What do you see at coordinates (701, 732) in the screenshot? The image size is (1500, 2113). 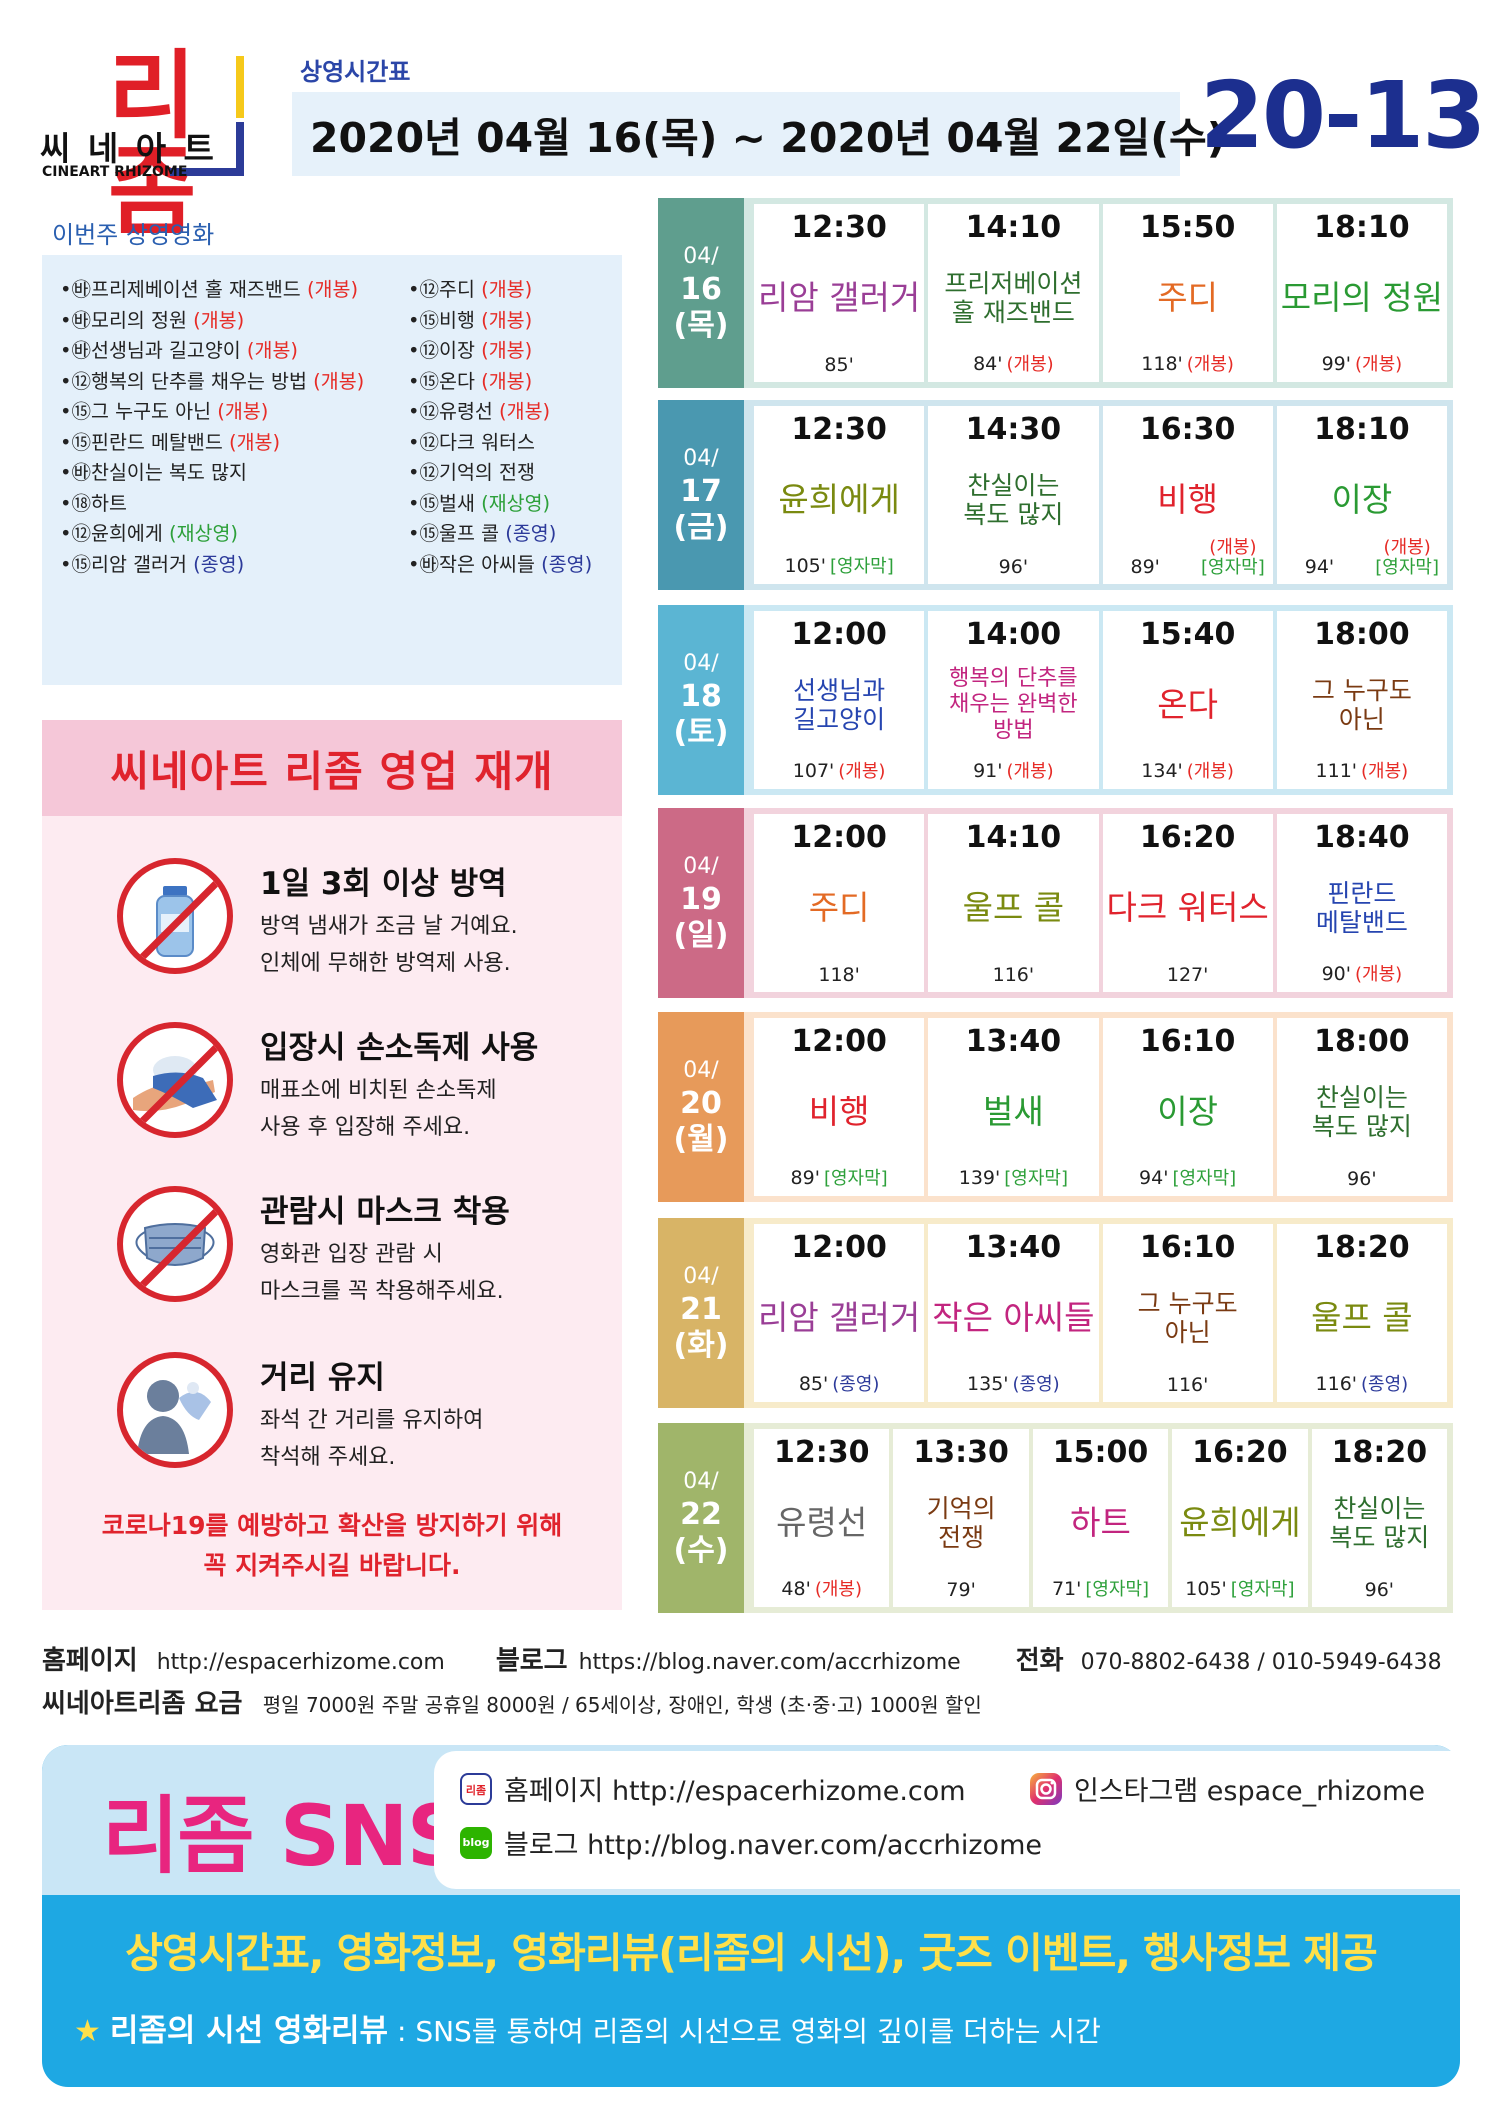 I see `day-label-wd: (토)` at bounding box center [701, 732].